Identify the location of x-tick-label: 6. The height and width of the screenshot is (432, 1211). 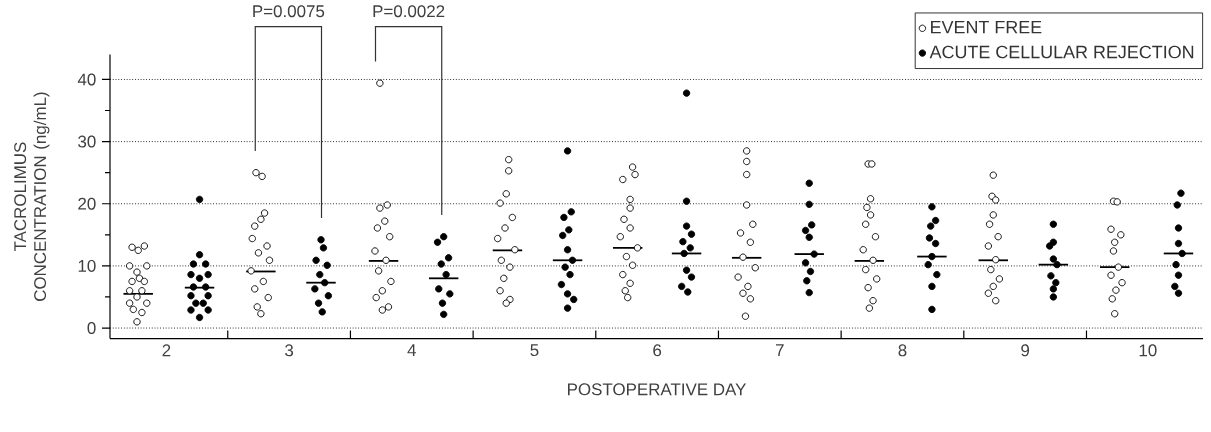
(657, 350).